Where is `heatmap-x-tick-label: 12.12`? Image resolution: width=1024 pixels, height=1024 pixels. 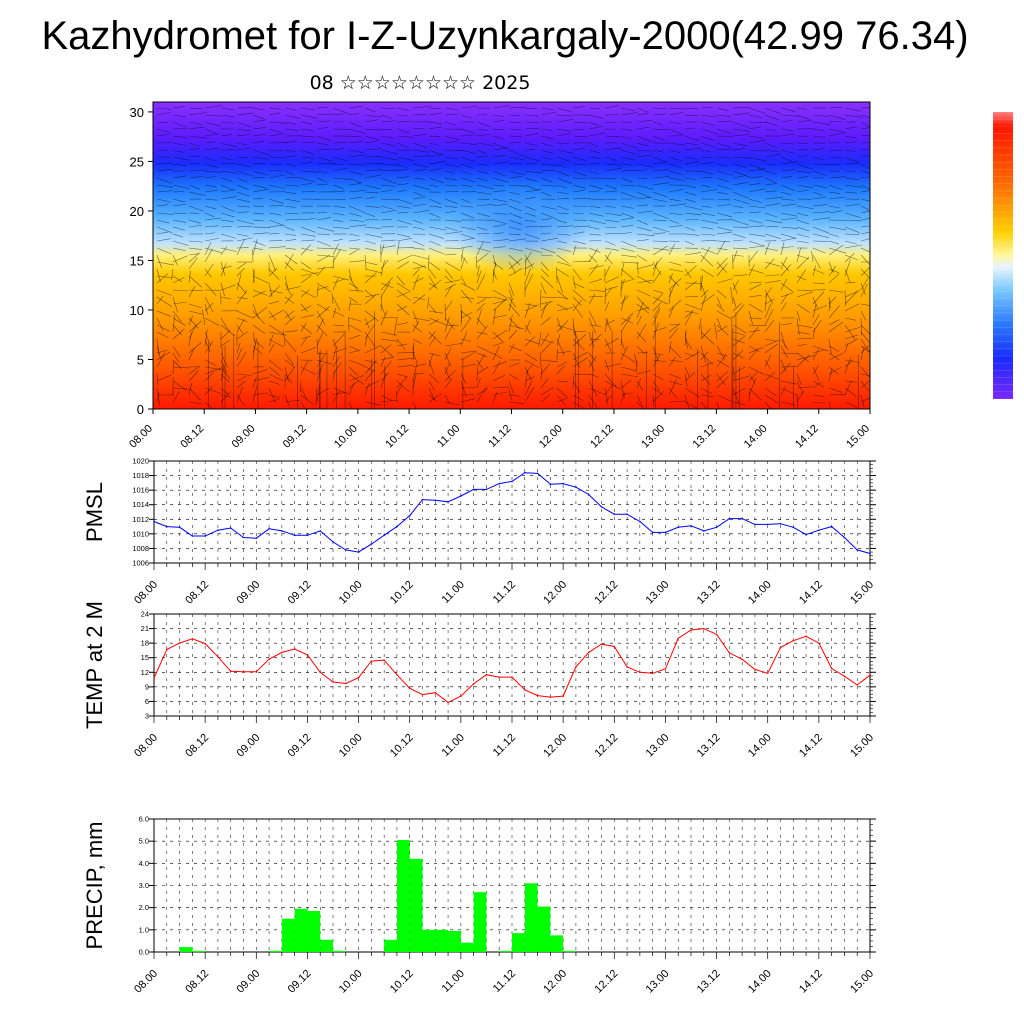 heatmap-x-tick-label: 12.12 is located at coordinates (602, 437).